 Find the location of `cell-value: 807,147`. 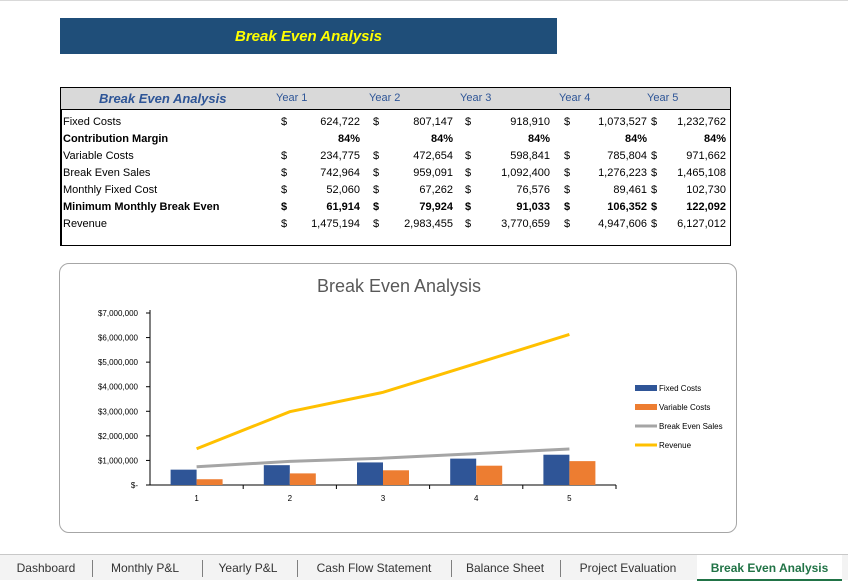

cell-value: 807,147 is located at coordinates (433, 122).